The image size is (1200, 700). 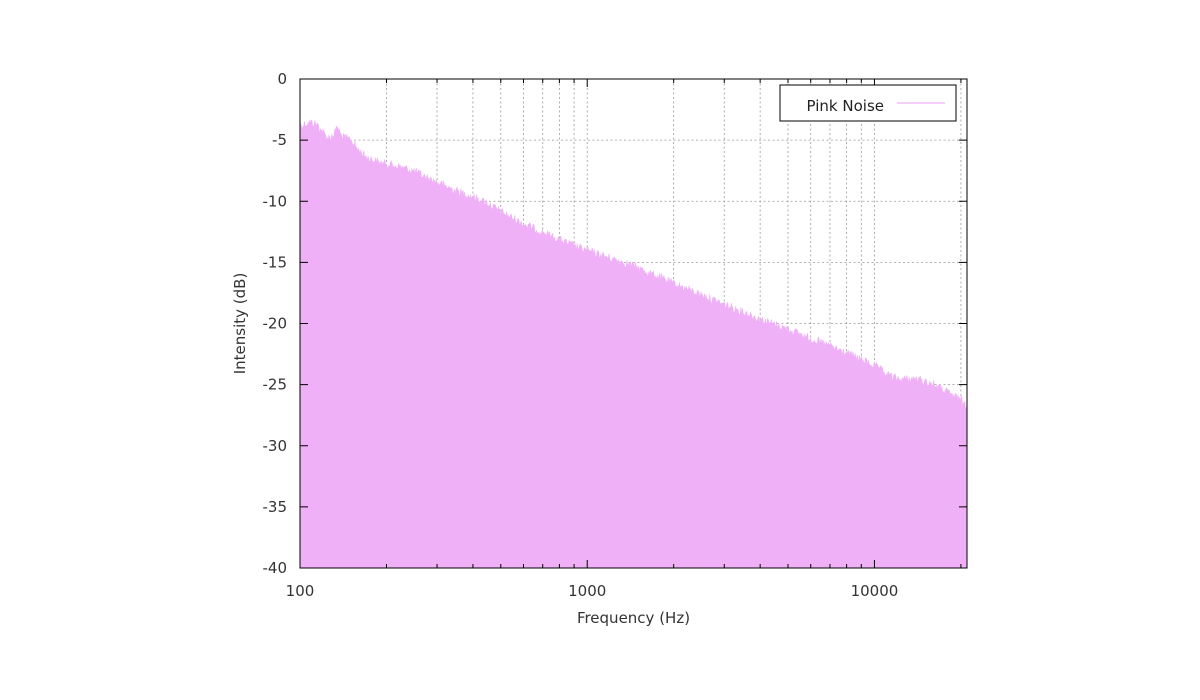 What do you see at coordinates (300, 591) in the screenshot?
I see `x-tick-label: 100` at bounding box center [300, 591].